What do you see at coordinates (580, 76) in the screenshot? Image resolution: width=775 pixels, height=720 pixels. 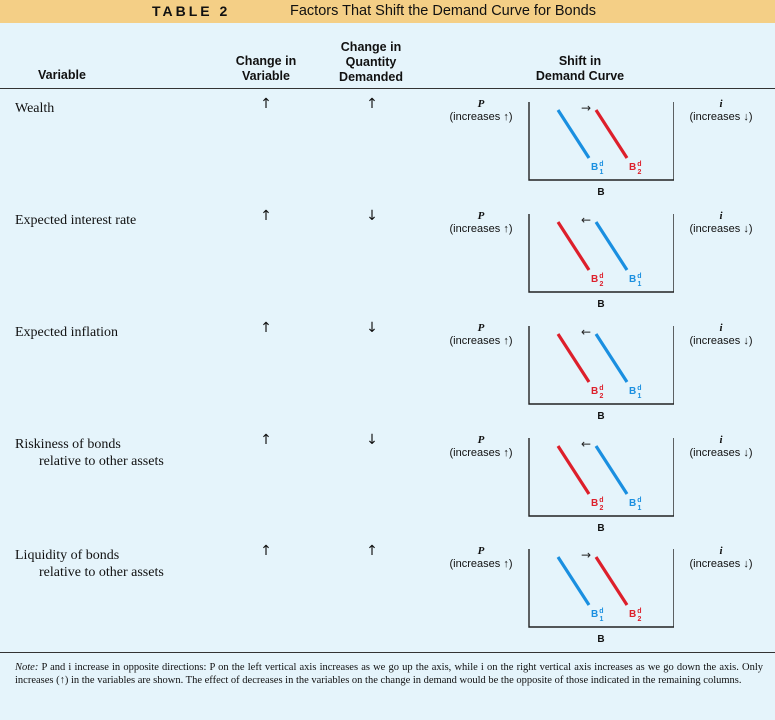 I see `header-line: Demand Curve` at bounding box center [580, 76].